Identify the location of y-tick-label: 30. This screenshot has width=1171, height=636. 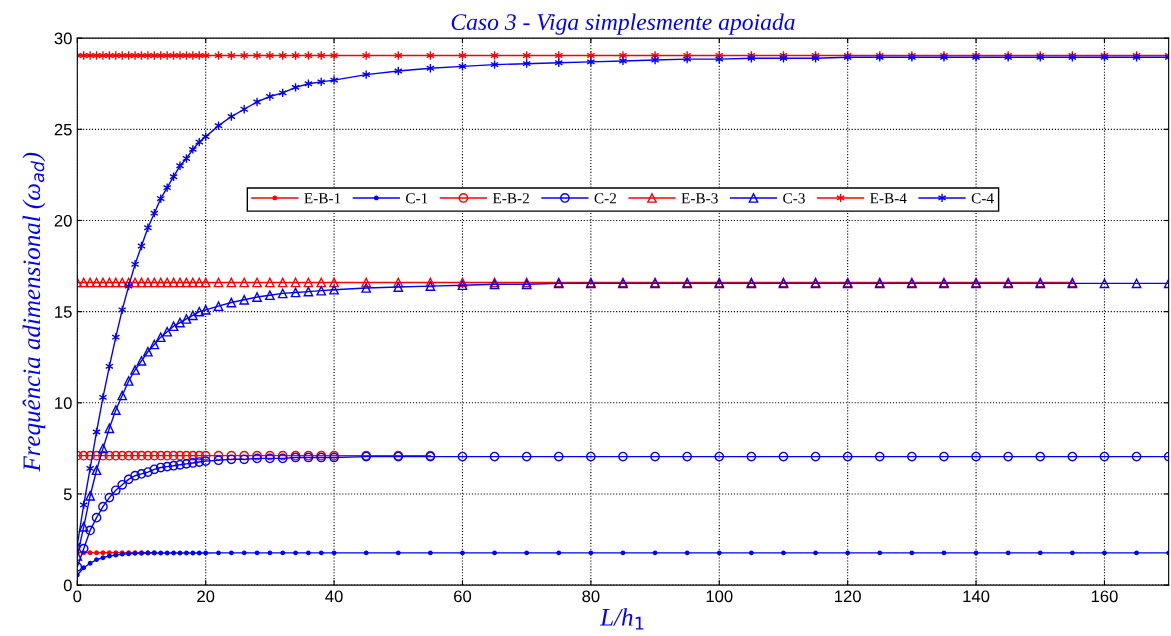
(63, 38).